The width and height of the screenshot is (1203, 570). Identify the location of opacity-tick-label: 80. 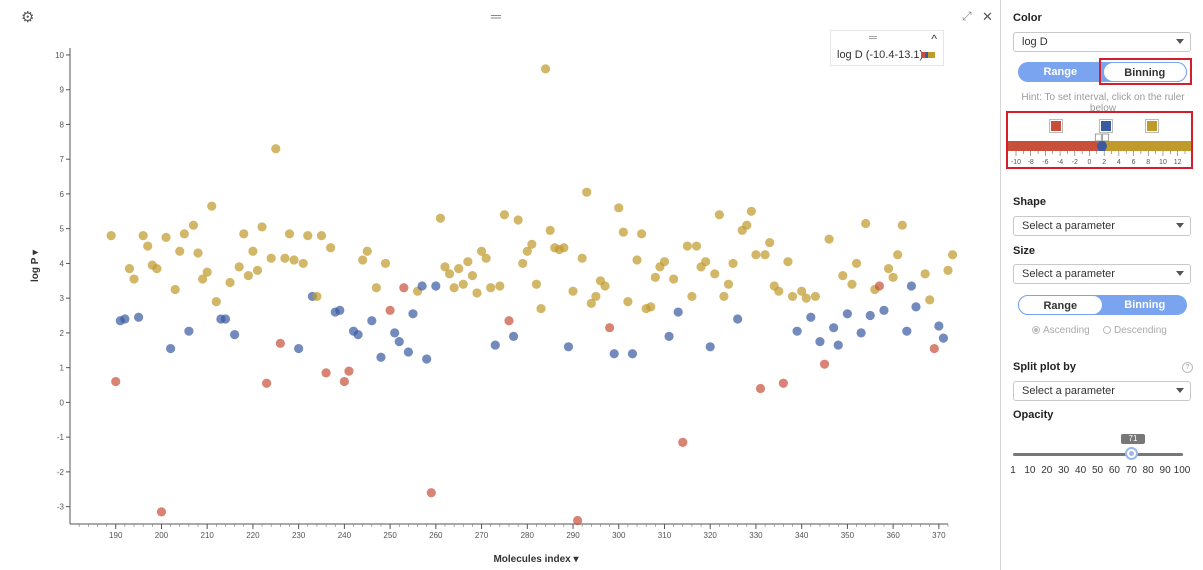
(1148, 470).